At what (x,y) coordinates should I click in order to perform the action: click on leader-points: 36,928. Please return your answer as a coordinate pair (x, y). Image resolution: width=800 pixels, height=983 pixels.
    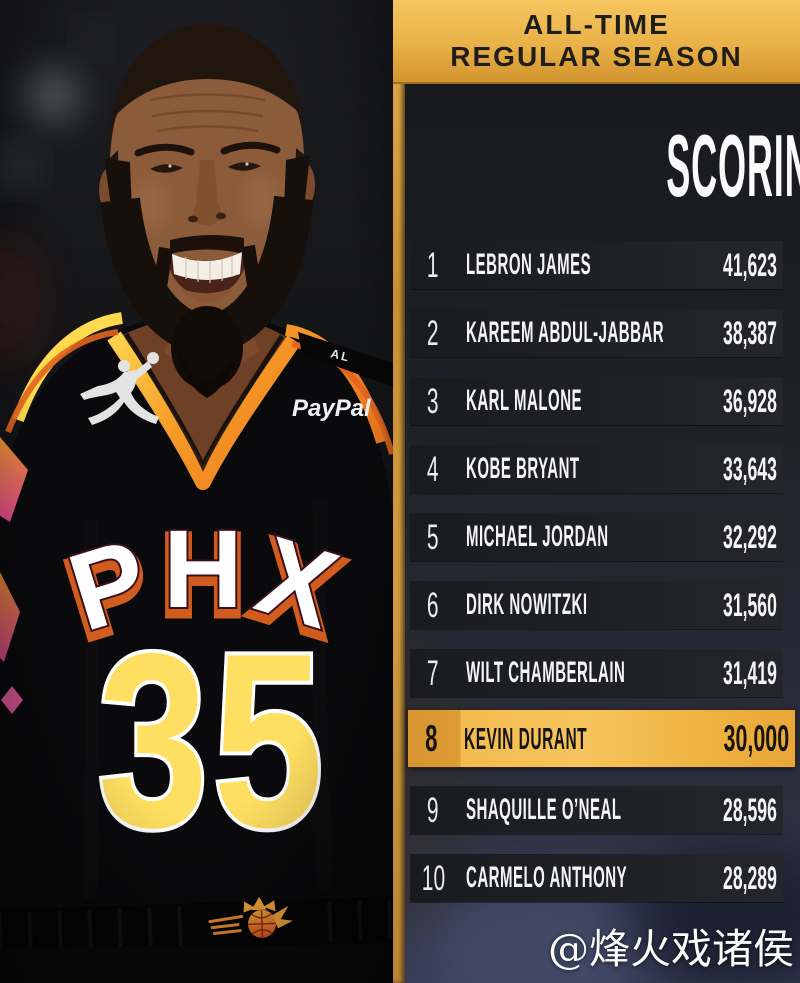
    Looking at the image, I should click on (750, 401).